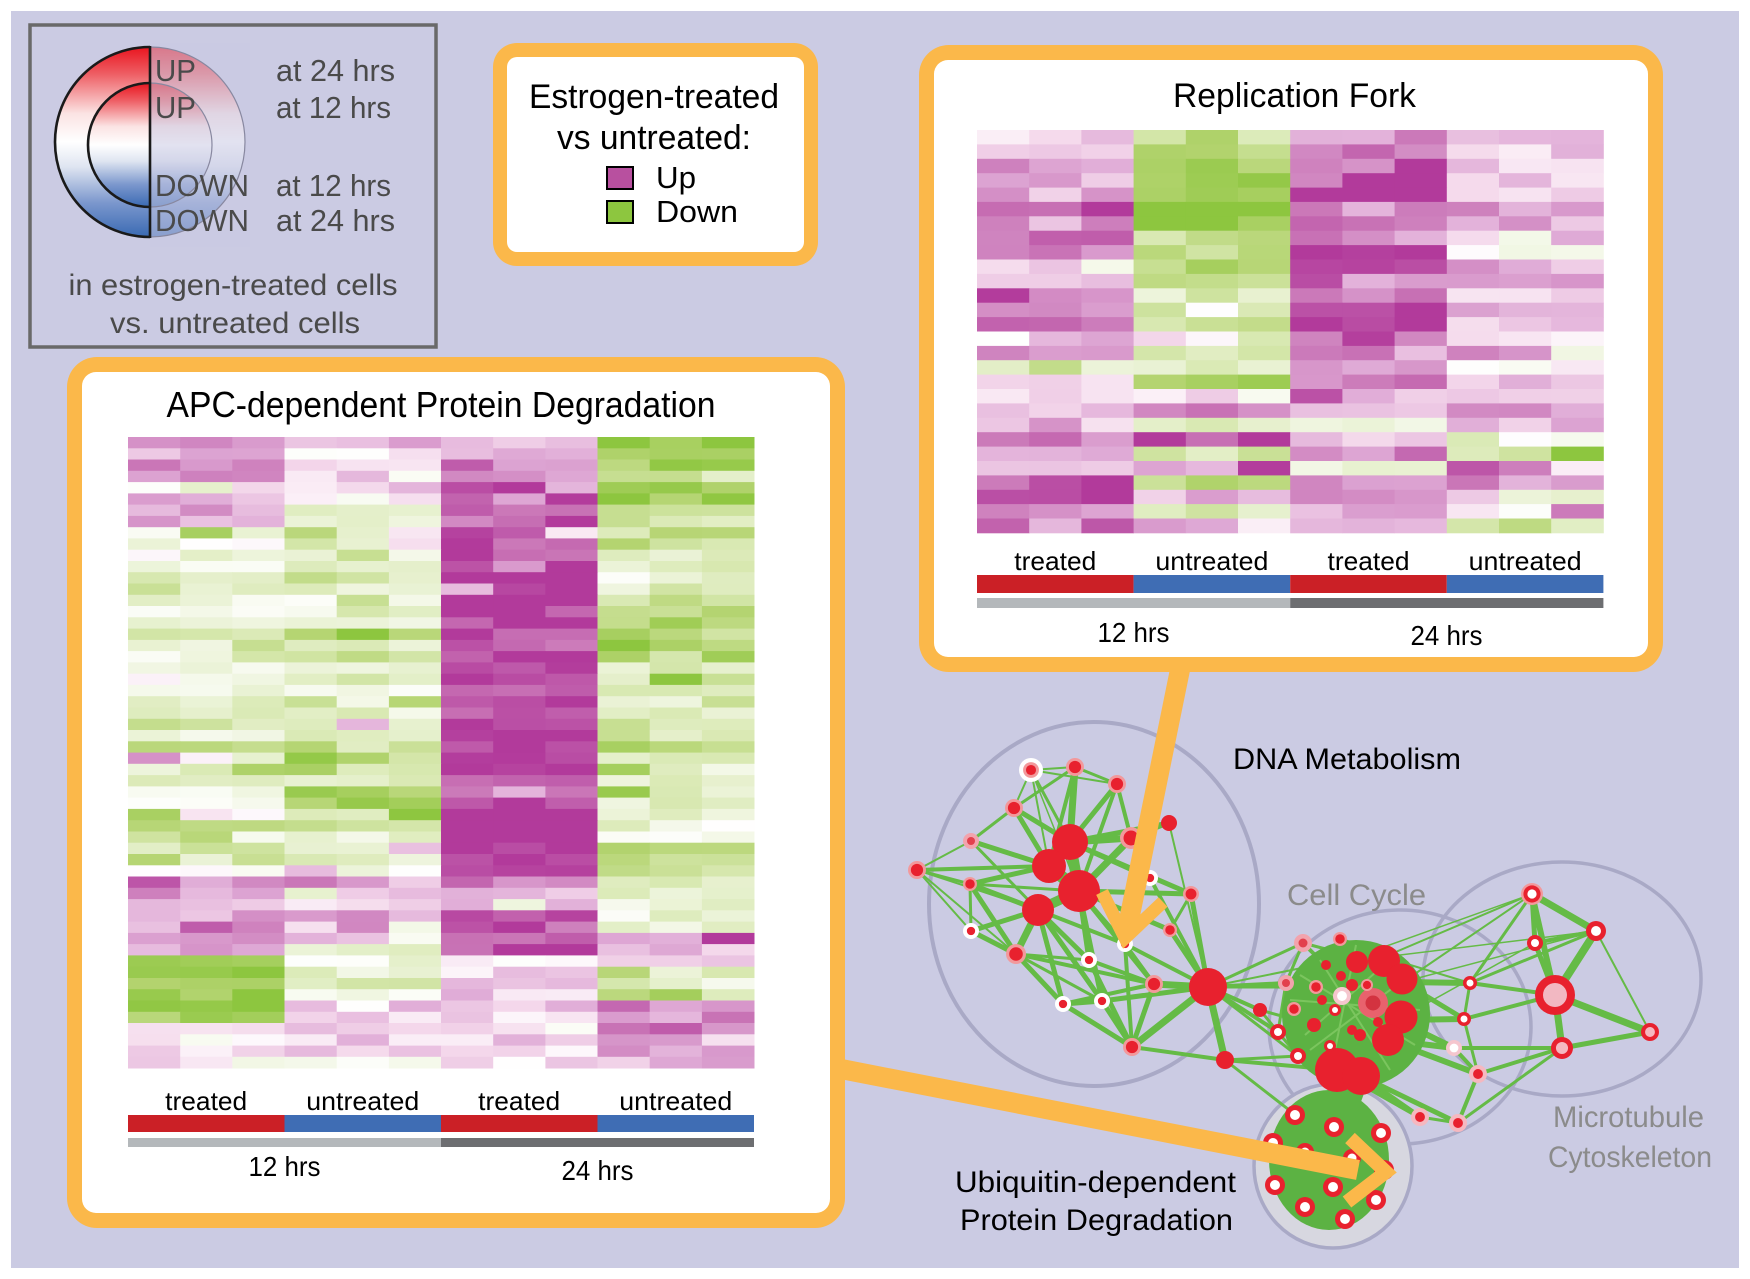 Image resolution: width=1750 pixels, height=1279 pixels. I want to click on svg-text: vs. untreated cells, so click(235, 323).